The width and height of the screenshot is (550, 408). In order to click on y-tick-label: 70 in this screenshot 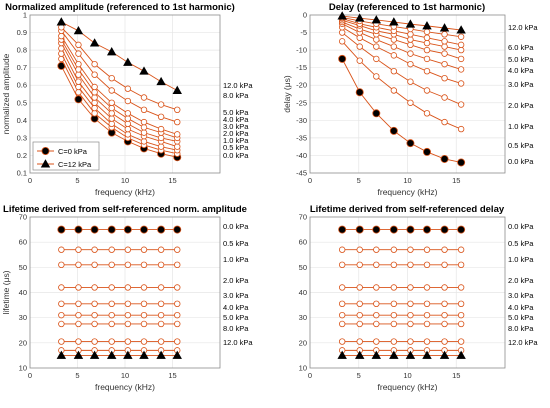, I will do `click(23, 217)`.